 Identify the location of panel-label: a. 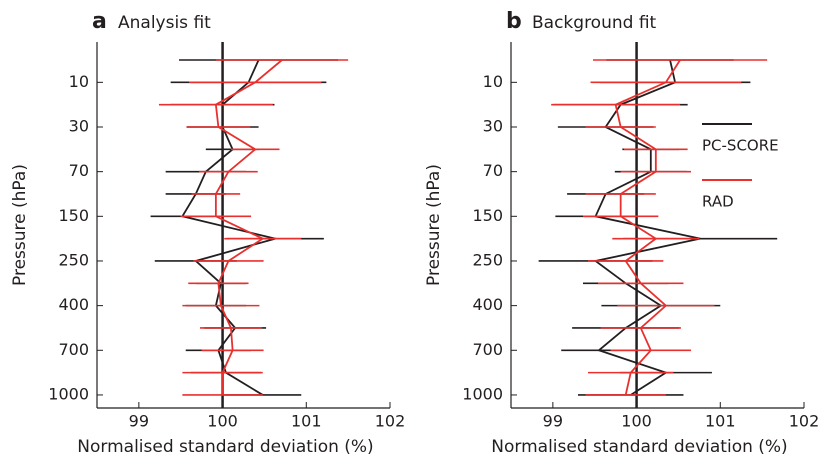
(99, 21).